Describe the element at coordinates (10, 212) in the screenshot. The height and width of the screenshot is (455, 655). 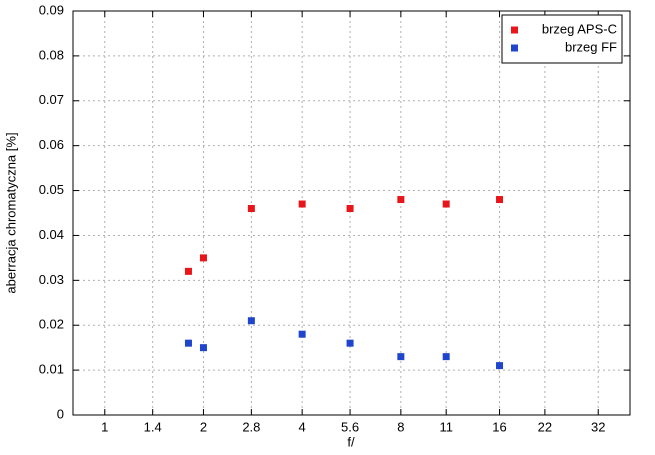
I see `y-axis-label: aberracja chromatyczna [%]` at that location.